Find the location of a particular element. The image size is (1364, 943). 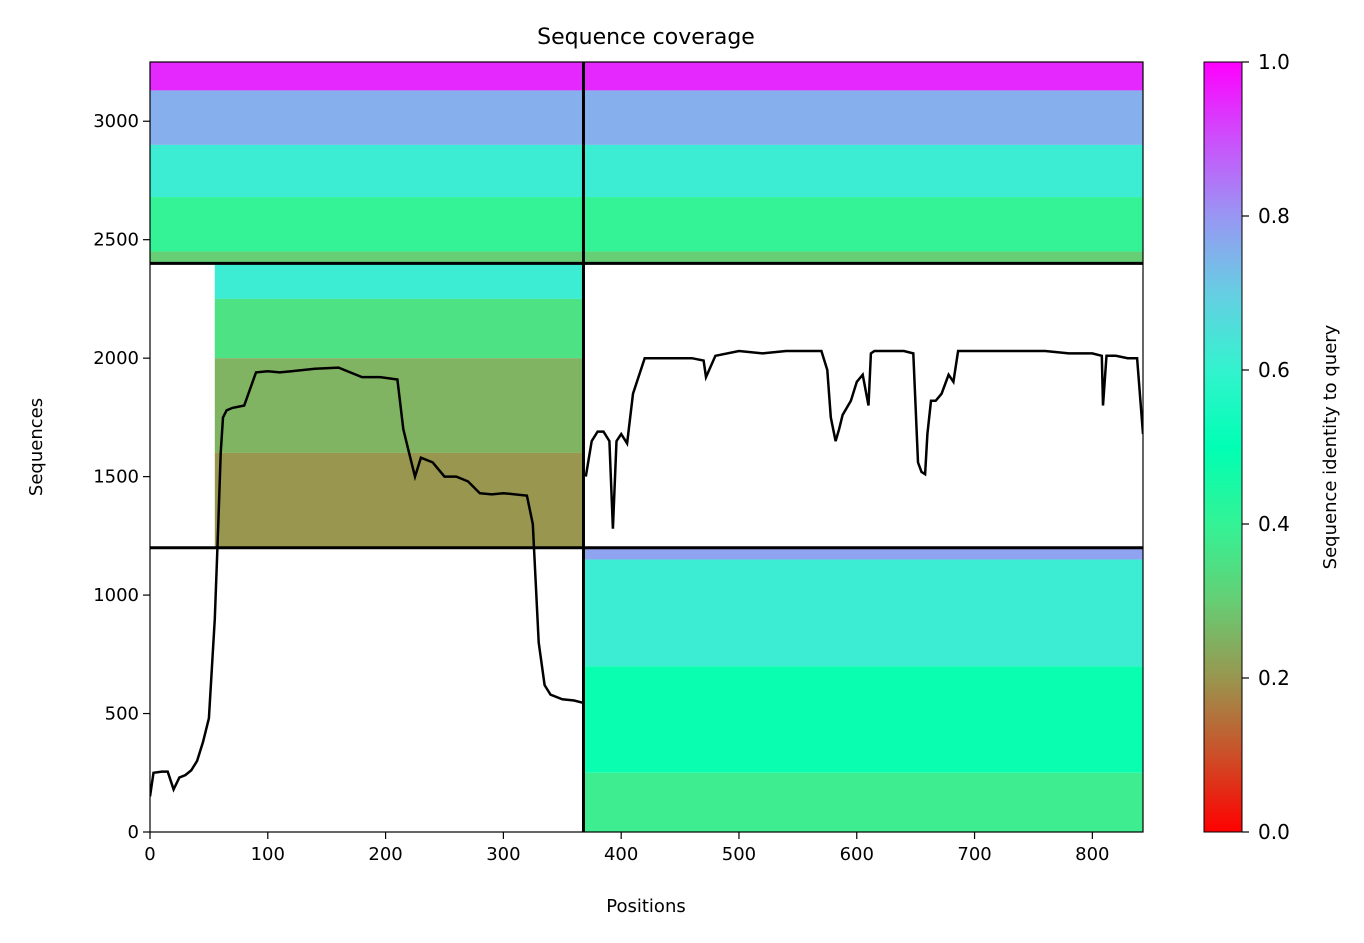

y-axis-label: Sequences is located at coordinates (36, 447).